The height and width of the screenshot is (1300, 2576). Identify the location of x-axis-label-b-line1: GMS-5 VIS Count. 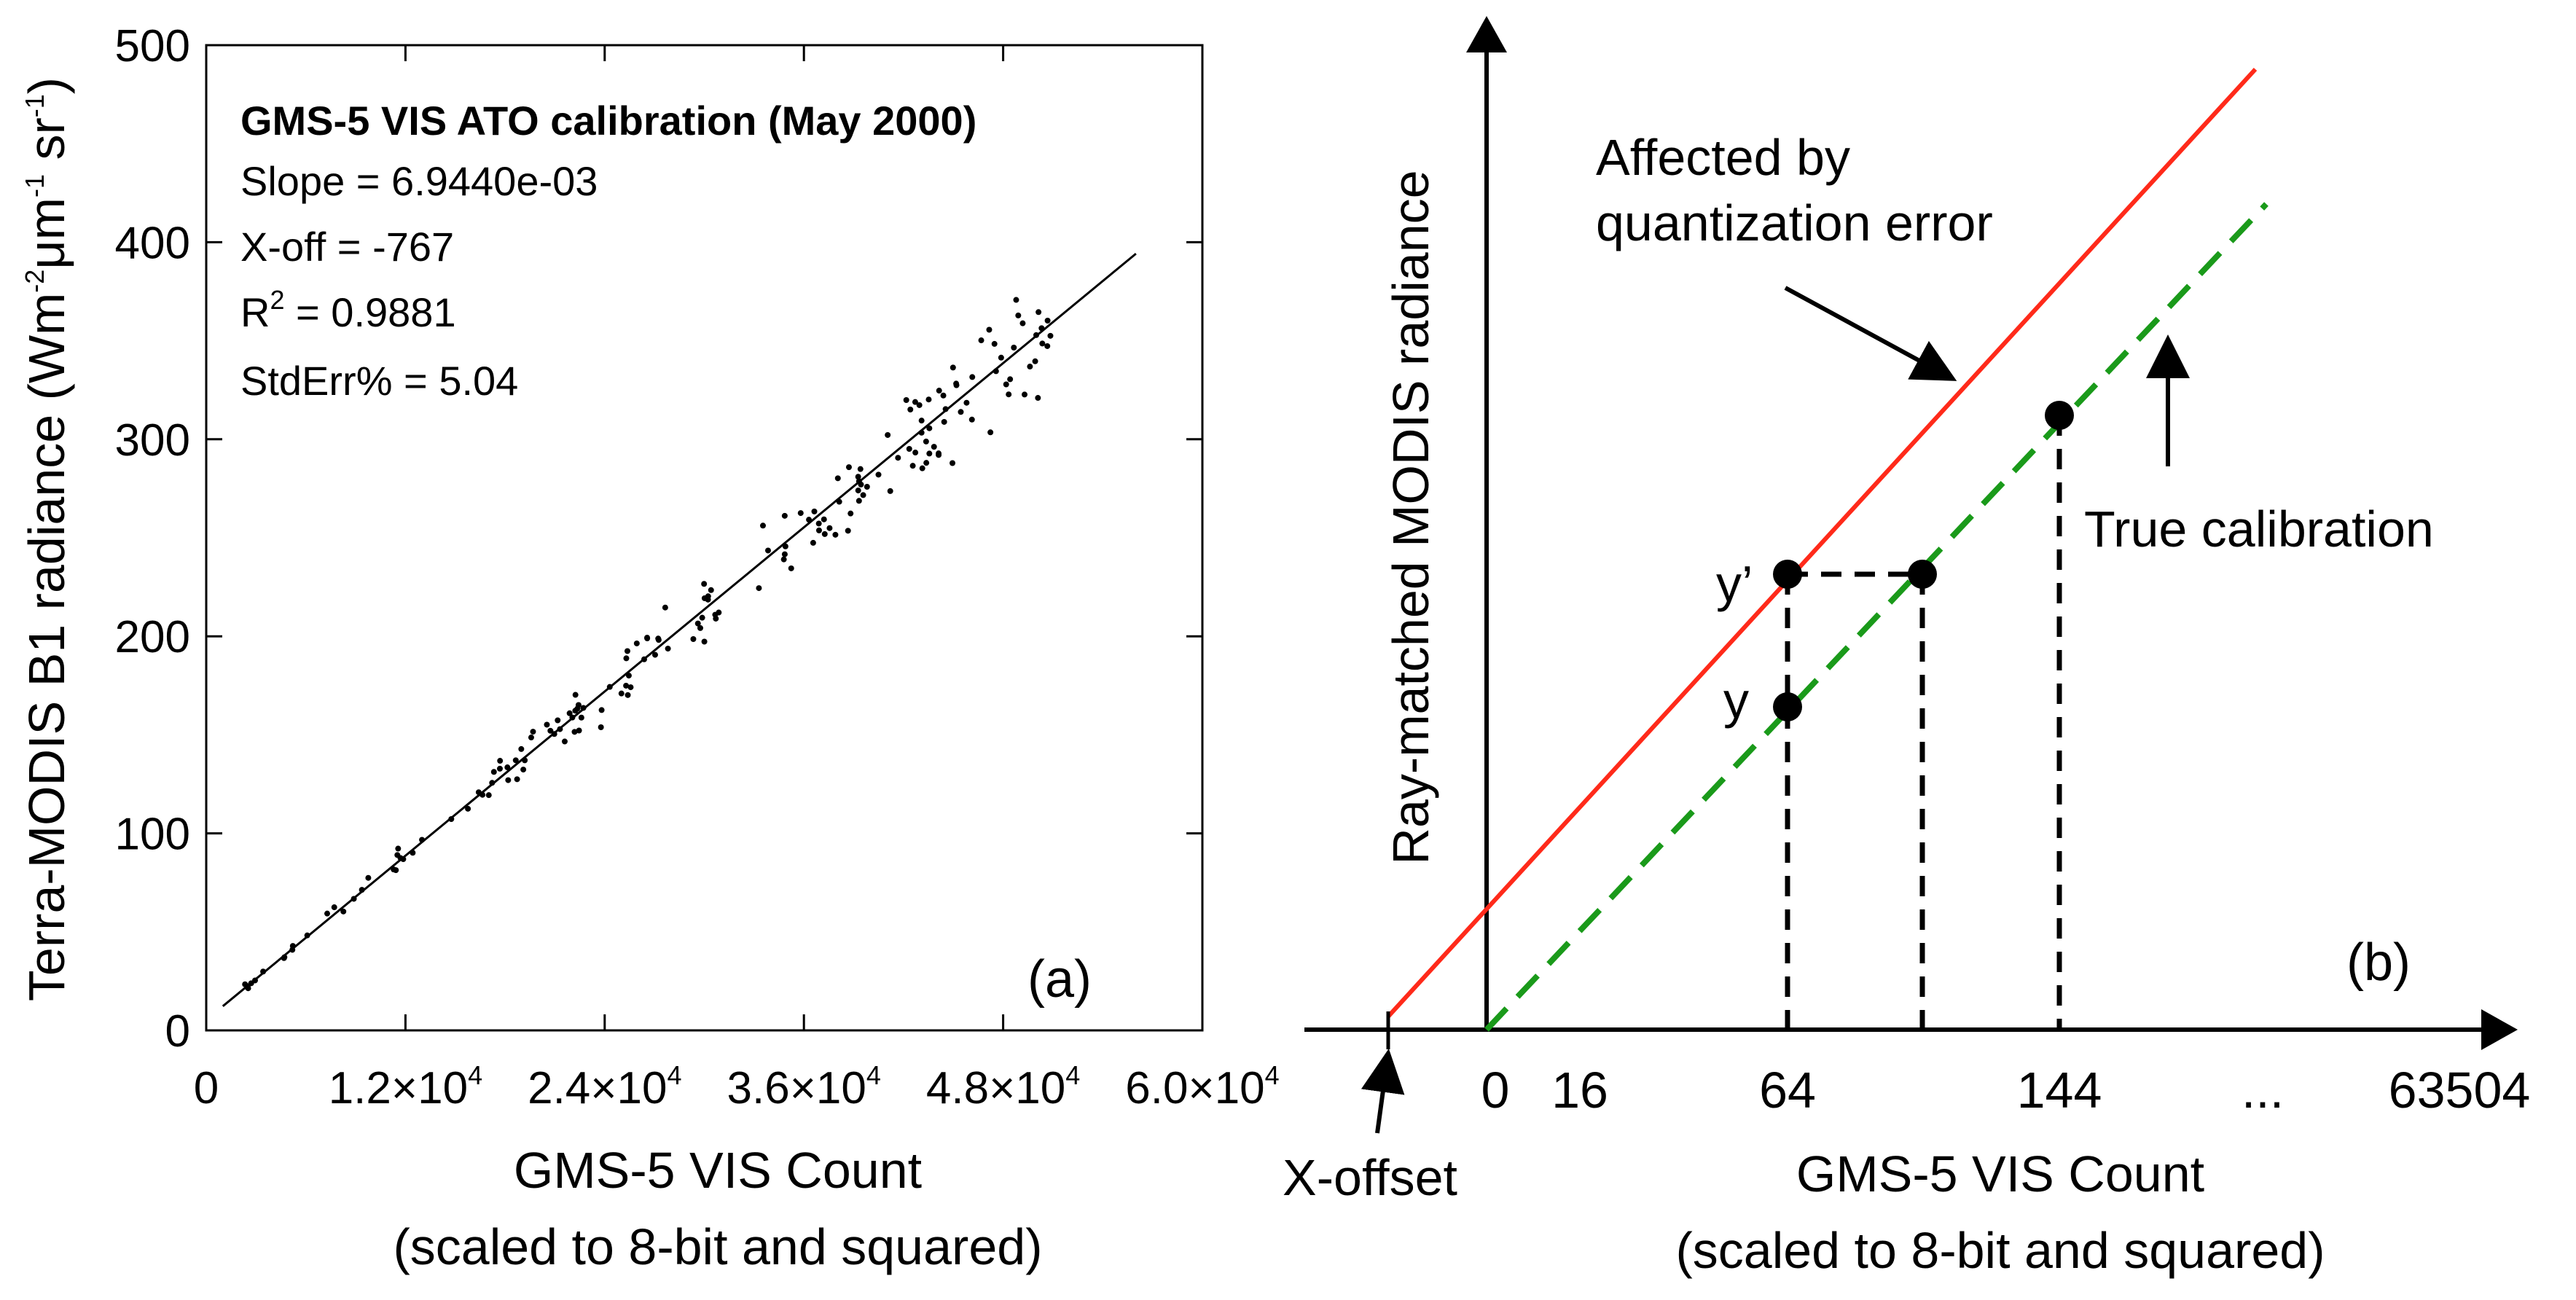
(2000, 1174).